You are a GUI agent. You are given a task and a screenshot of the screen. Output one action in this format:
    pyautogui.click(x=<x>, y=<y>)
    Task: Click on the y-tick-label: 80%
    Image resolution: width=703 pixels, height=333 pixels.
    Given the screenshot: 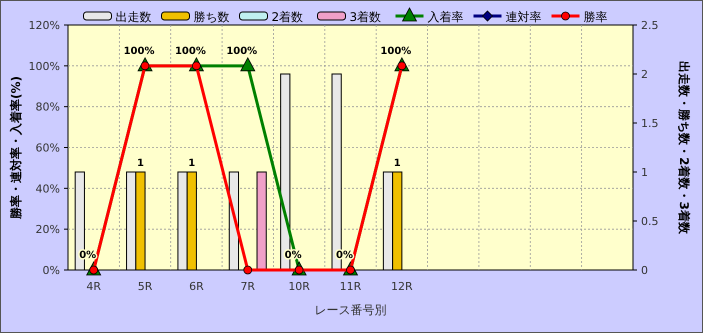 What is the action you would take?
    pyautogui.click(x=48, y=107)
    